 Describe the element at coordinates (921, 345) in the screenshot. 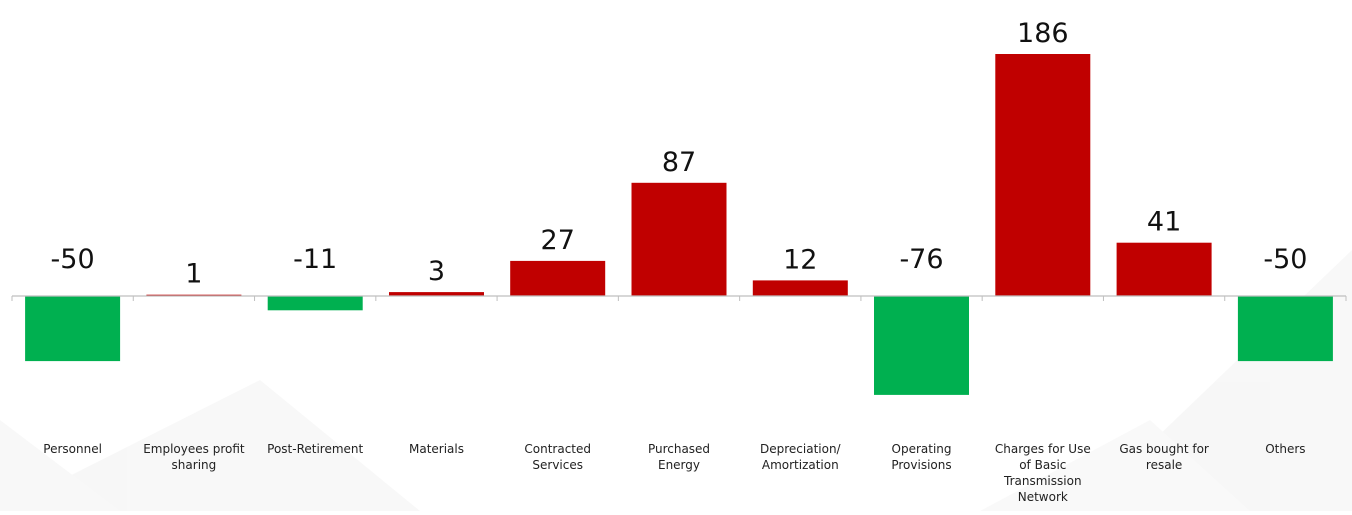

I see `bar-operating-provisions` at that location.